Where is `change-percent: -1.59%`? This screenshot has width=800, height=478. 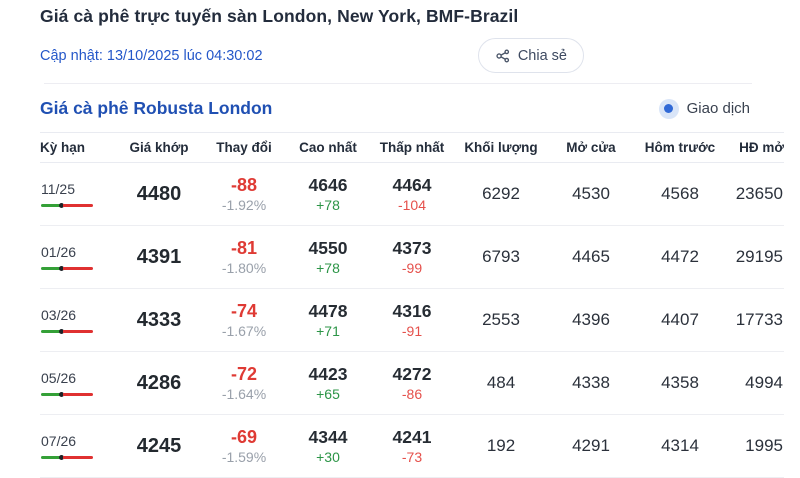
change-percent: -1.59% is located at coordinates (244, 457).